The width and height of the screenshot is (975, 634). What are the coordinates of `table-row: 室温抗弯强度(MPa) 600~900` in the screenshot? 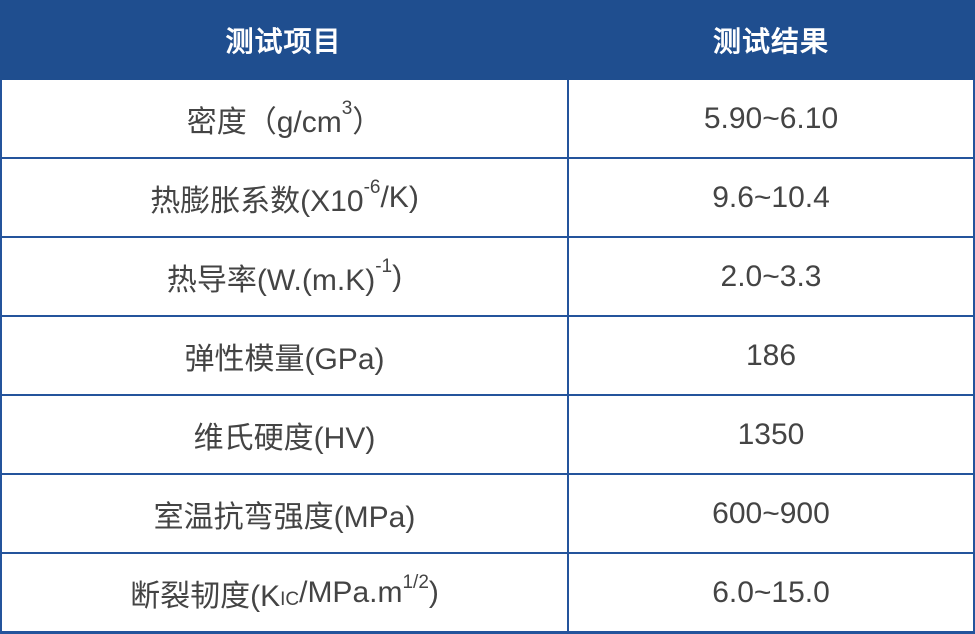 It's located at (487, 514).